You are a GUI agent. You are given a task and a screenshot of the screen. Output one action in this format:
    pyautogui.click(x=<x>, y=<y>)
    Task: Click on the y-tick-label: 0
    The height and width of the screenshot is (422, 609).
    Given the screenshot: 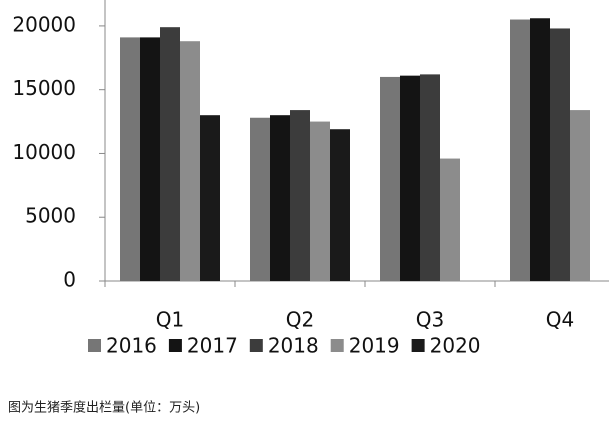 What is the action you would take?
    pyautogui.click(x=69, y=280)
    